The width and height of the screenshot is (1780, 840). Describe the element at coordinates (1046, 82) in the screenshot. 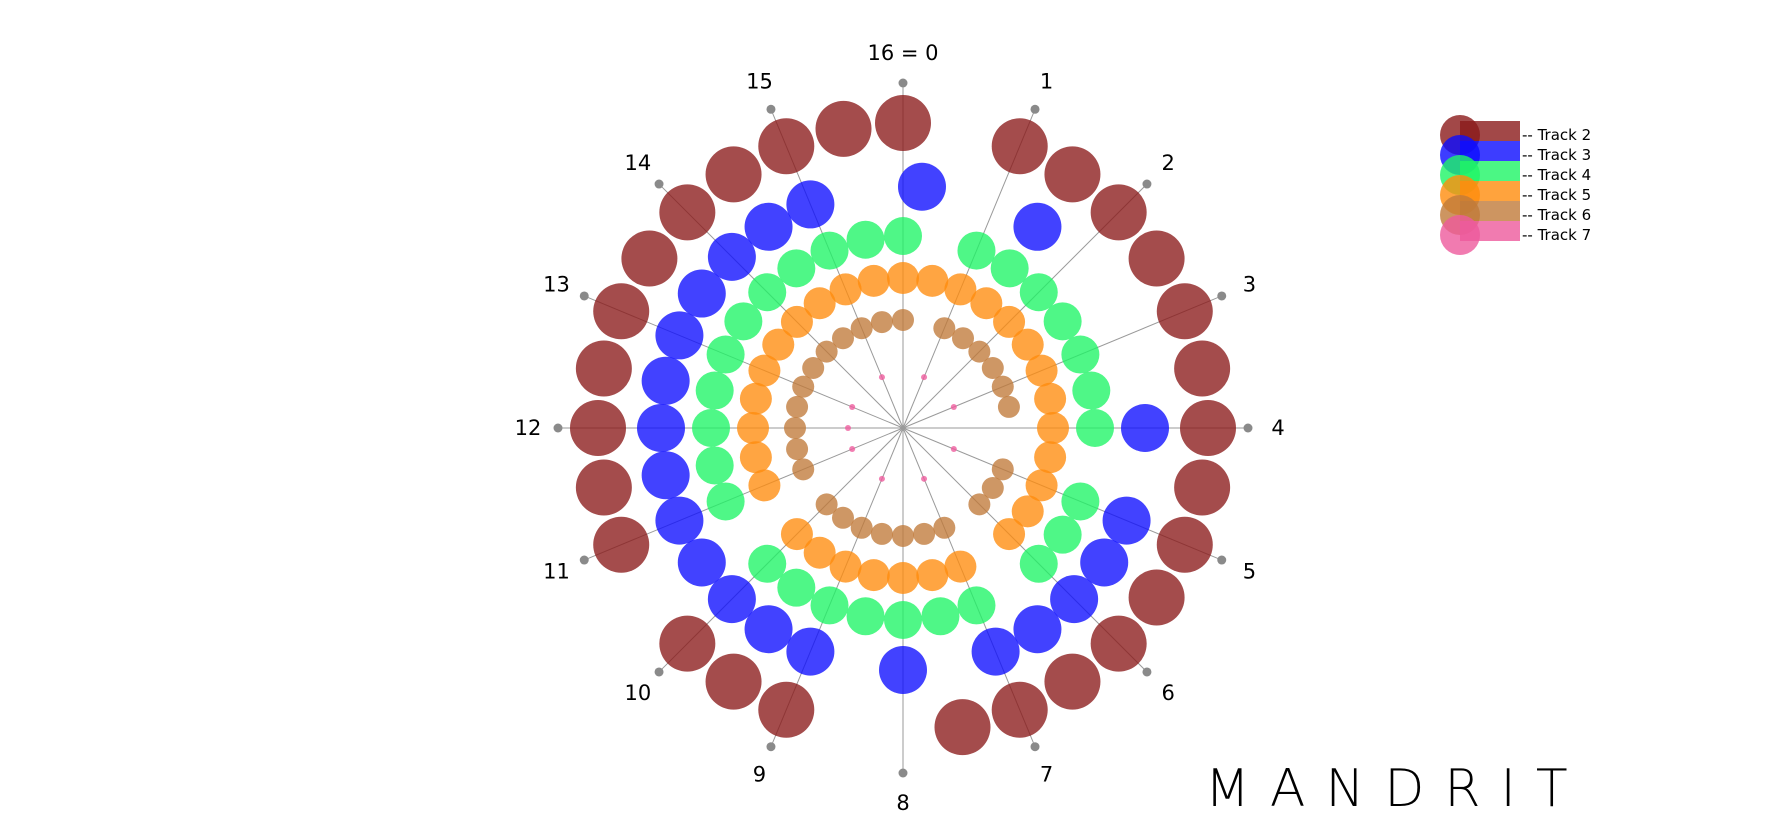

I see `step-label-1: 1` at that location.